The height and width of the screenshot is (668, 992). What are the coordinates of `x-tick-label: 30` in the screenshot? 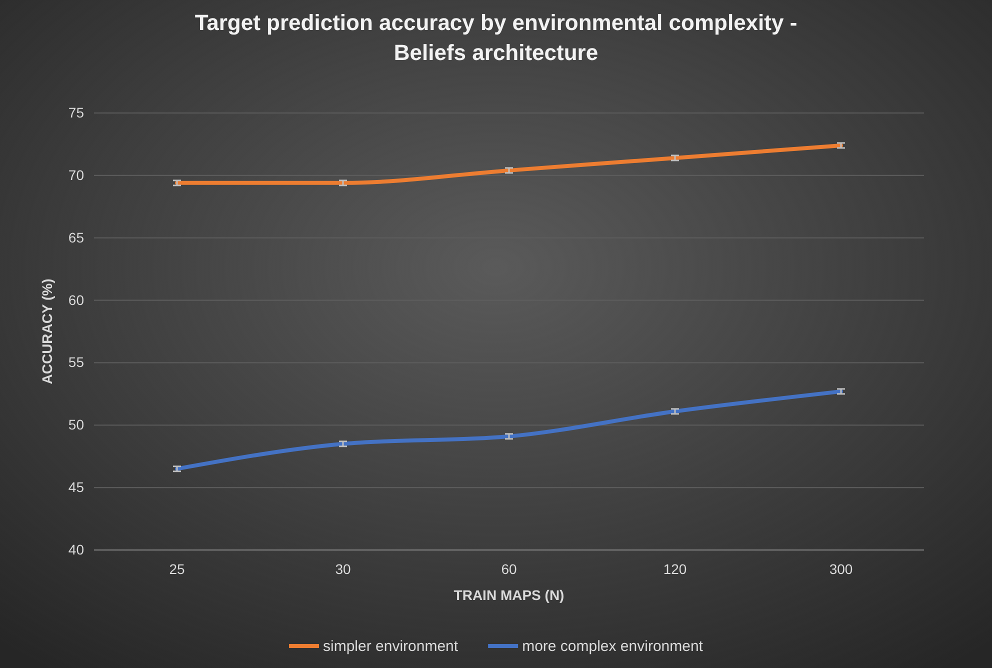 It's located at (343, 568).